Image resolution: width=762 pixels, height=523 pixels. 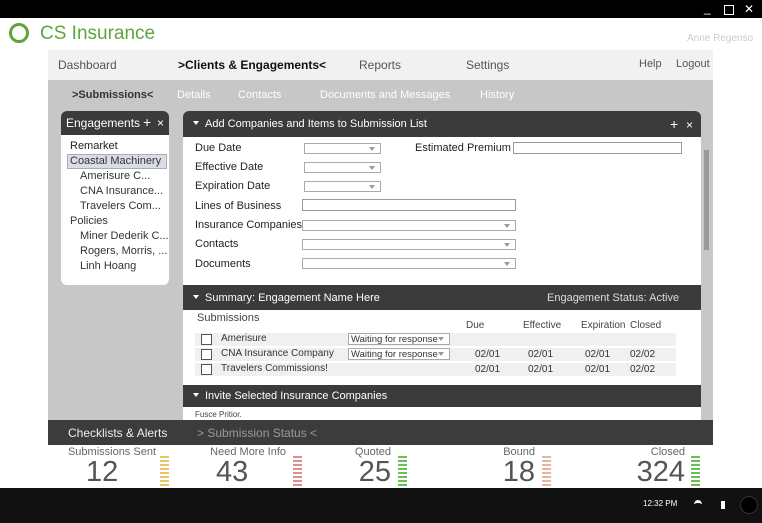 I want to click on title-bar: _ ✕, so click(x=381, y=9).